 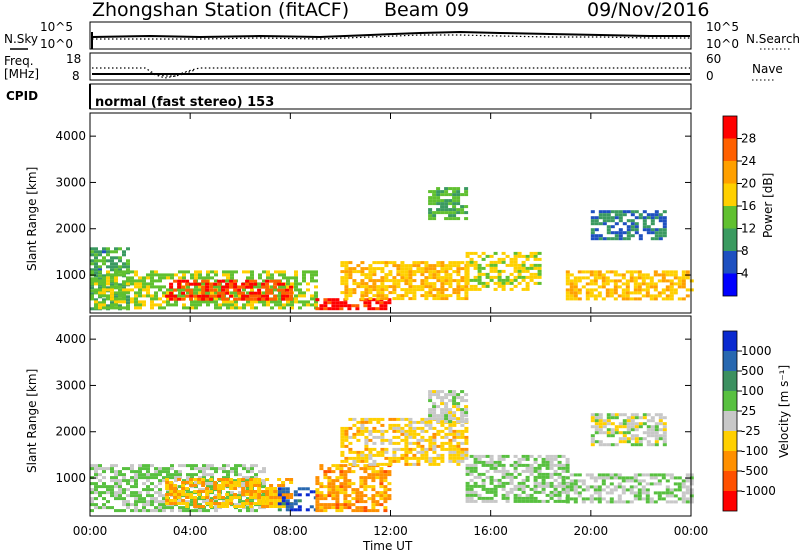 What do you see at coordinates (748, 229) in the screenshot?
I see `colorbar-tick-label: 12` at bounding box center [748, 229].